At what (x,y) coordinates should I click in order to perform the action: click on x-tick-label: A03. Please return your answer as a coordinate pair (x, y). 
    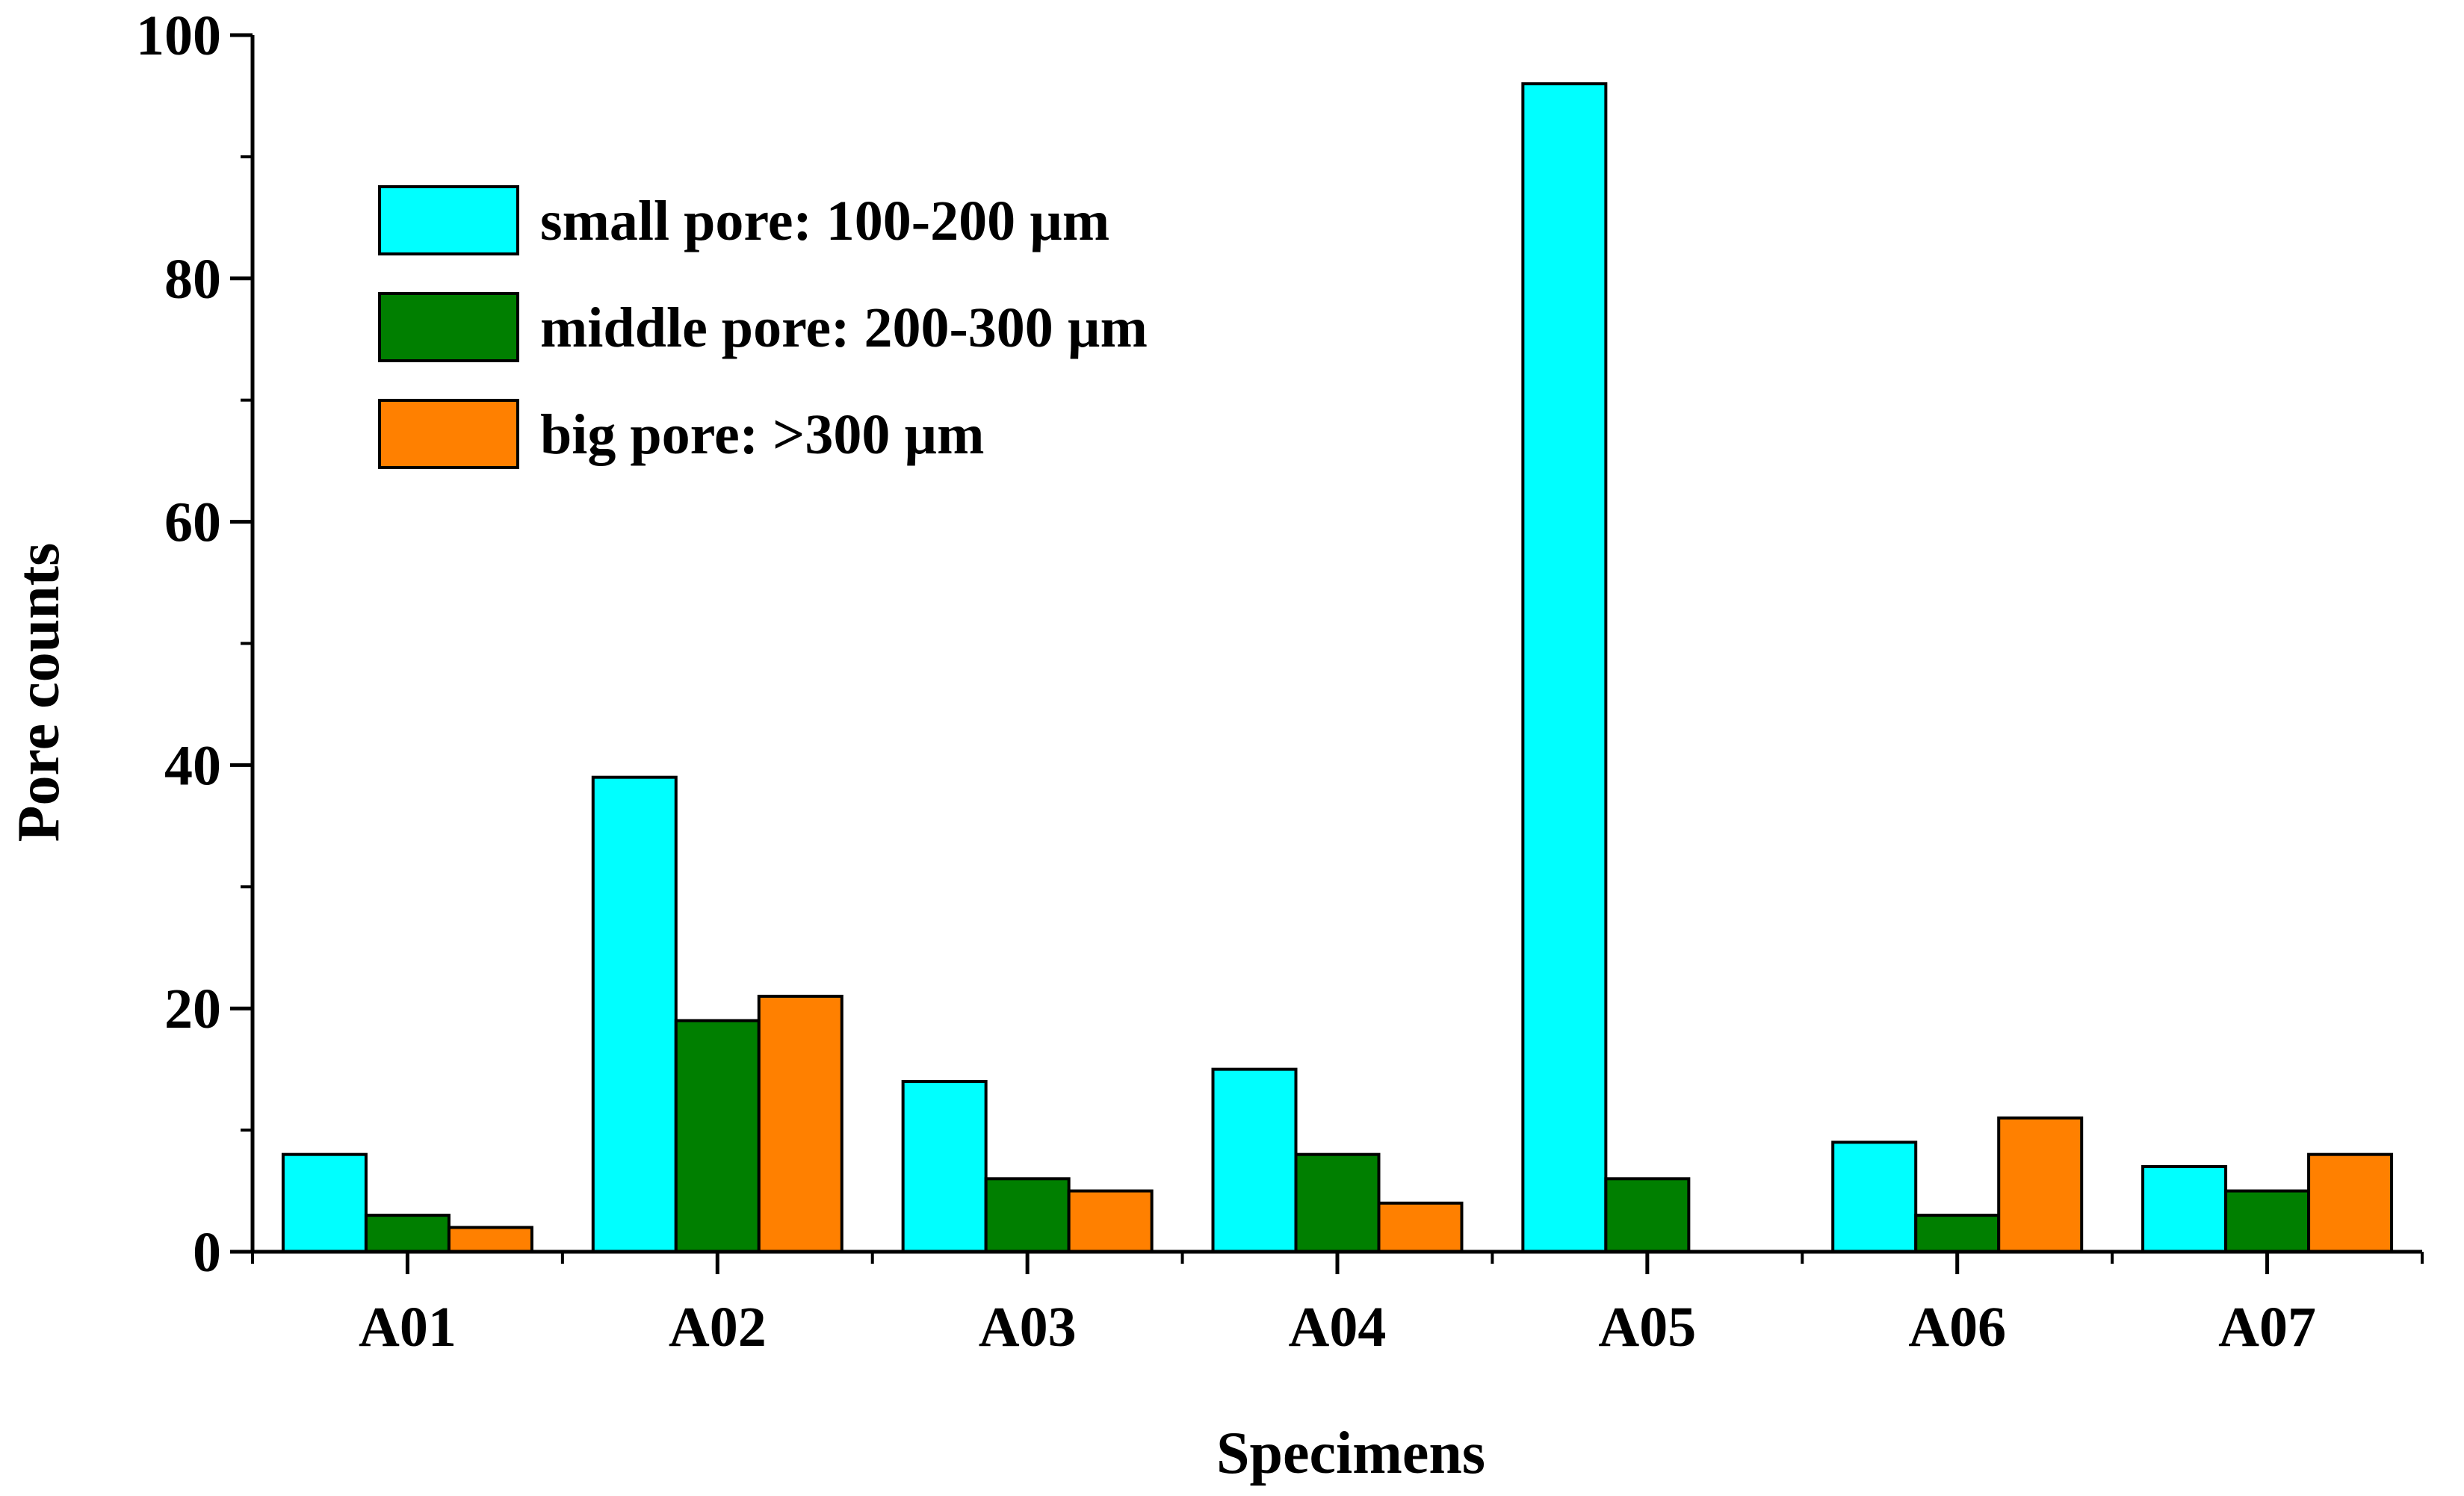
    Looking at the image, I should click on (1028, 1327).